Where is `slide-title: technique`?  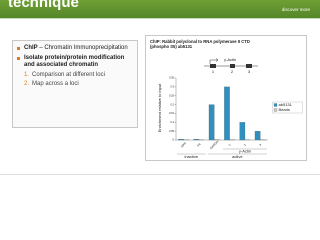 slide-title: technique is located at coordinates (43, 5).